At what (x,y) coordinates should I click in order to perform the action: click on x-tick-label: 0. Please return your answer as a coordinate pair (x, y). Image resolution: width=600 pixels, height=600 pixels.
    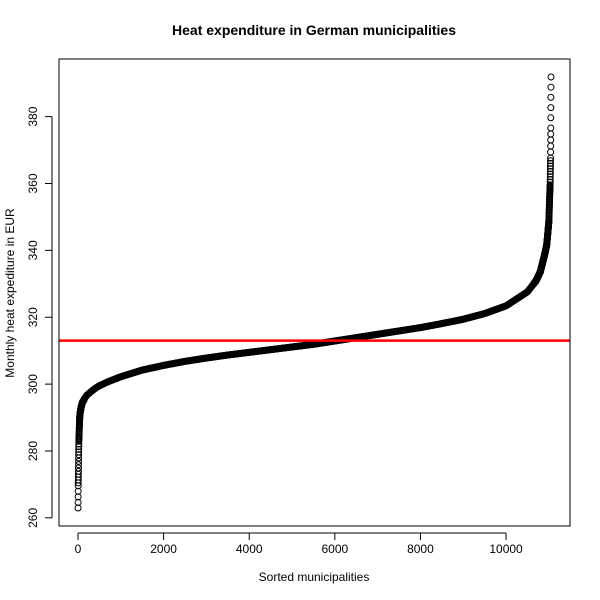
    Looking at the image, I should click on (78, 549).